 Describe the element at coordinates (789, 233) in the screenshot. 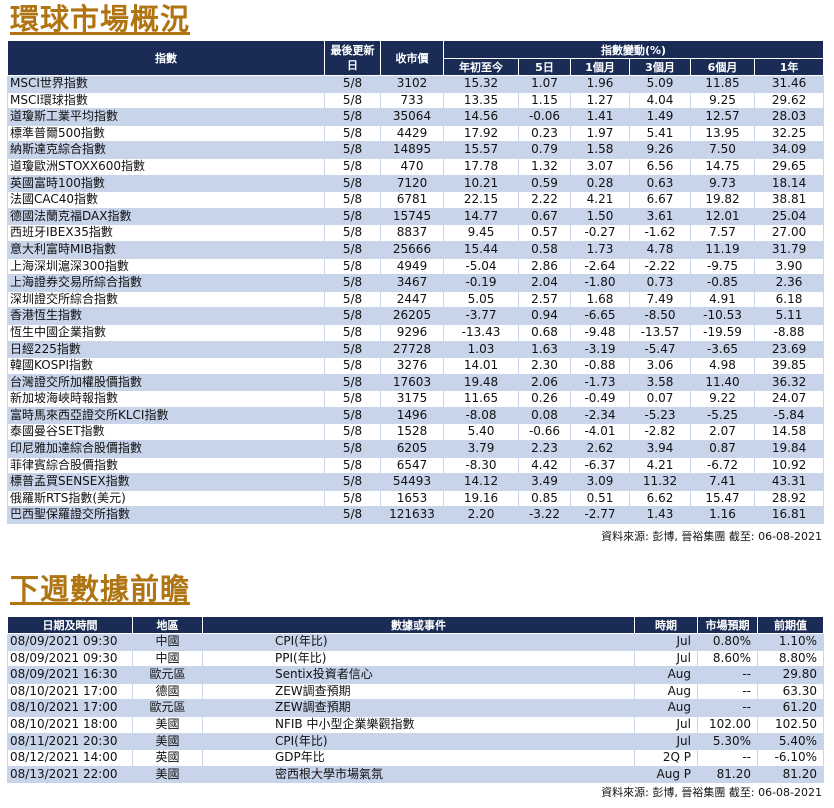

I see `1y-change: 27.00` at that location.